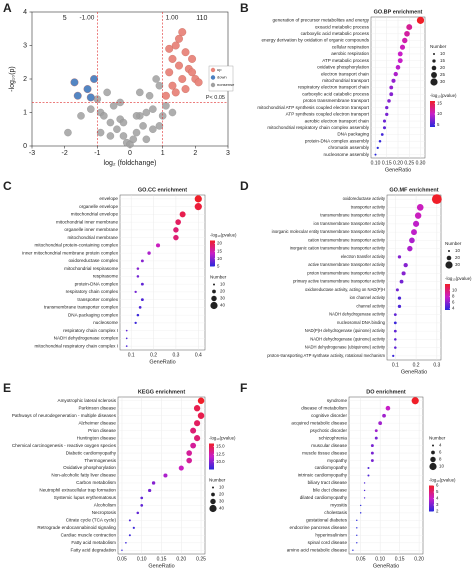 The height and width of the screenshot is (574, 474). I want to click on threshold-label: P< 0.05, so click(215, 98).